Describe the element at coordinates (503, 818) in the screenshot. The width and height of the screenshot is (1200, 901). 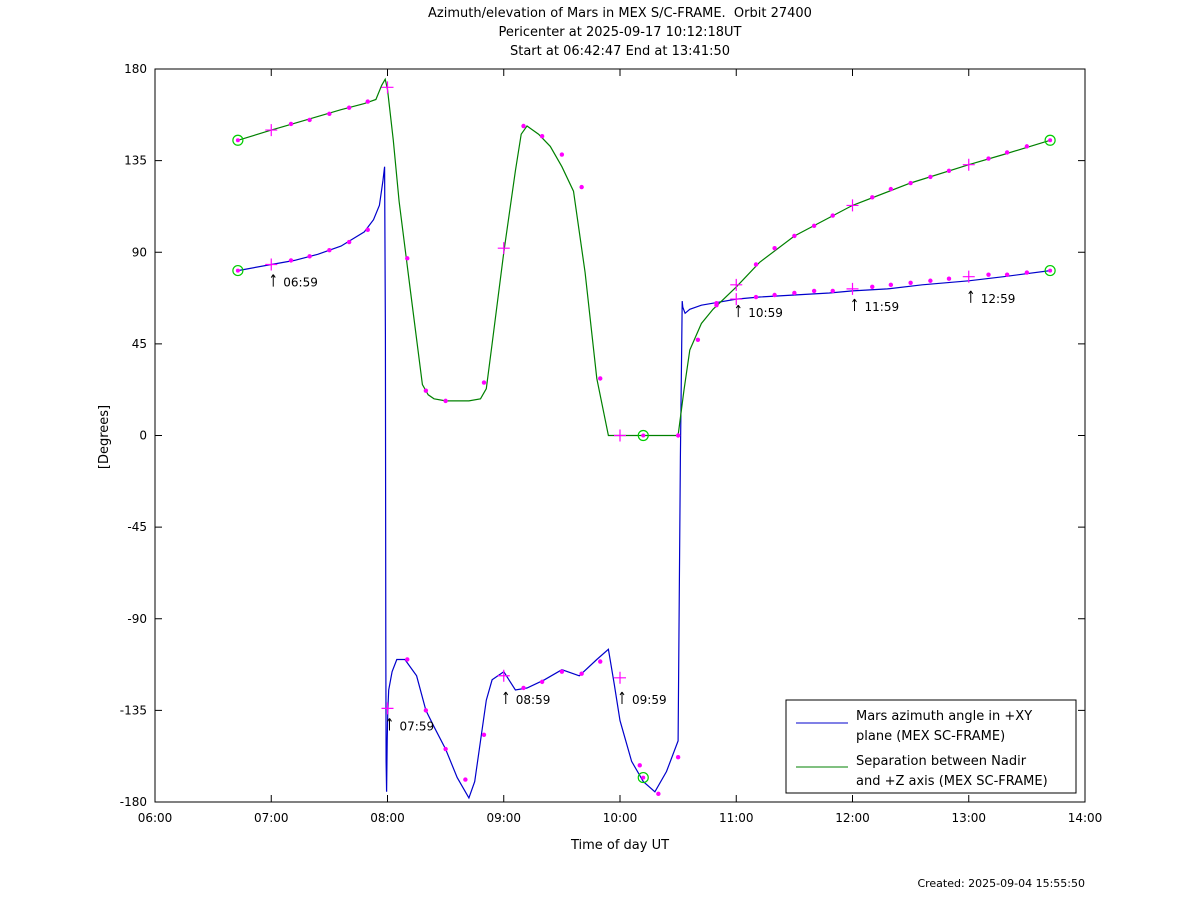
I see `x-tick-label: 09:00` at that location.